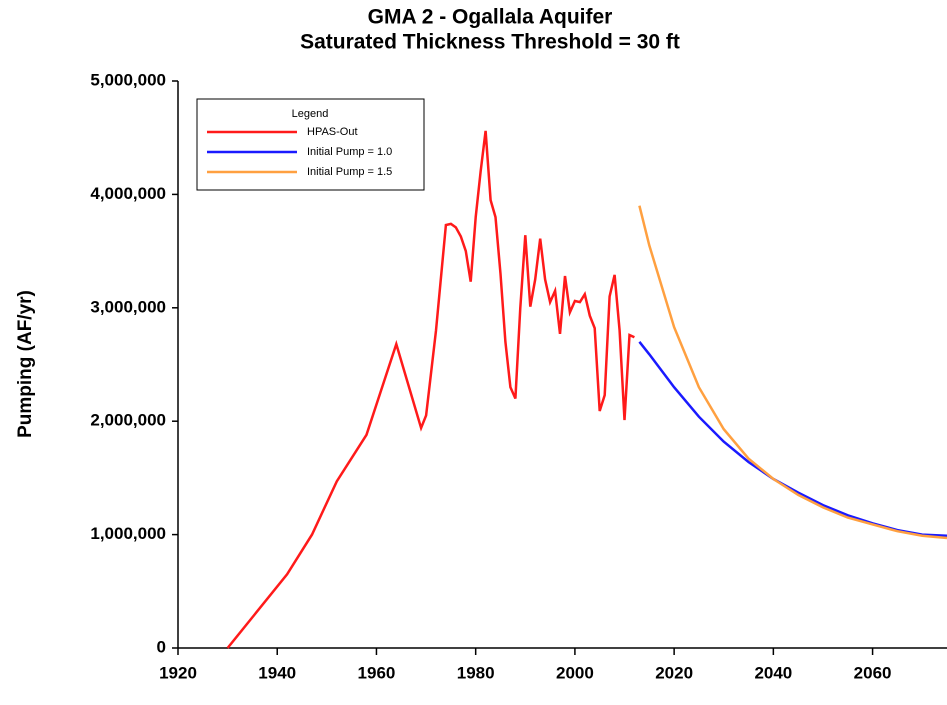 The width and height of the screenshot is (947, 705). I want to click on x-tick-label: 1980, so click(476, 672).